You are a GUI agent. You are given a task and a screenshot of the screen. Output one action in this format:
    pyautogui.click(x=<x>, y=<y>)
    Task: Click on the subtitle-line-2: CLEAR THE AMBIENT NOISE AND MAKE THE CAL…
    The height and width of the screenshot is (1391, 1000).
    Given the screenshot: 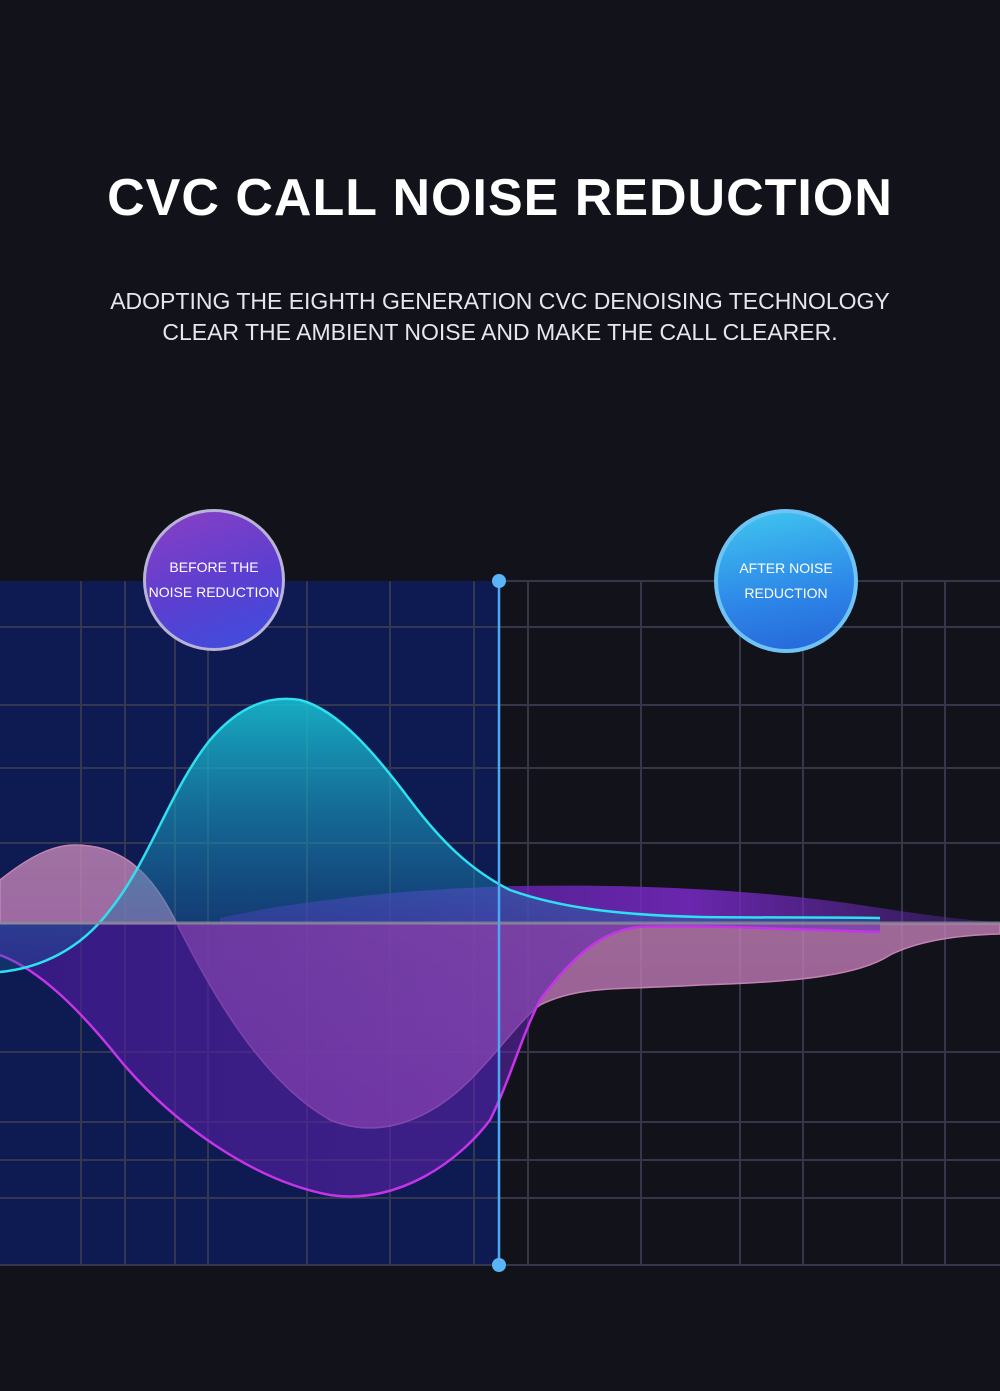 What is the action you would take?
    pyautogui.click(x=500, y=332)
    